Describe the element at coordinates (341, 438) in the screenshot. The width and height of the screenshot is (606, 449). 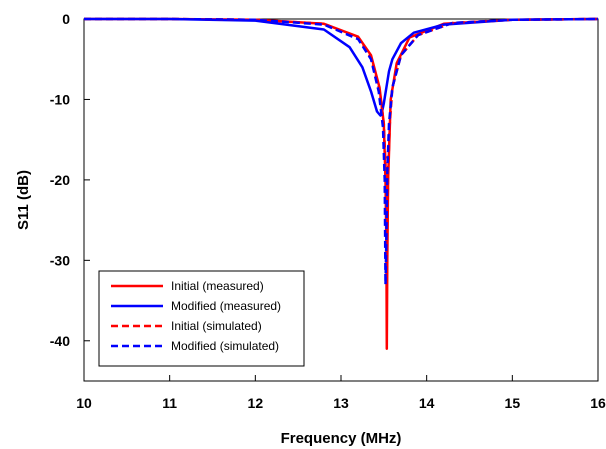
I see `x-axis-title: Frequency (MHz)` at that location.